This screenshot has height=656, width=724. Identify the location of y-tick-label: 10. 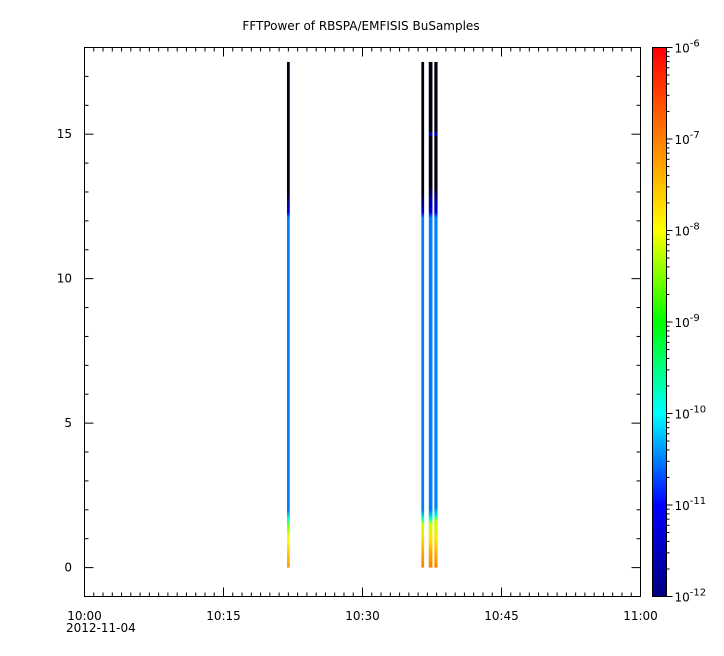
(64, 279).